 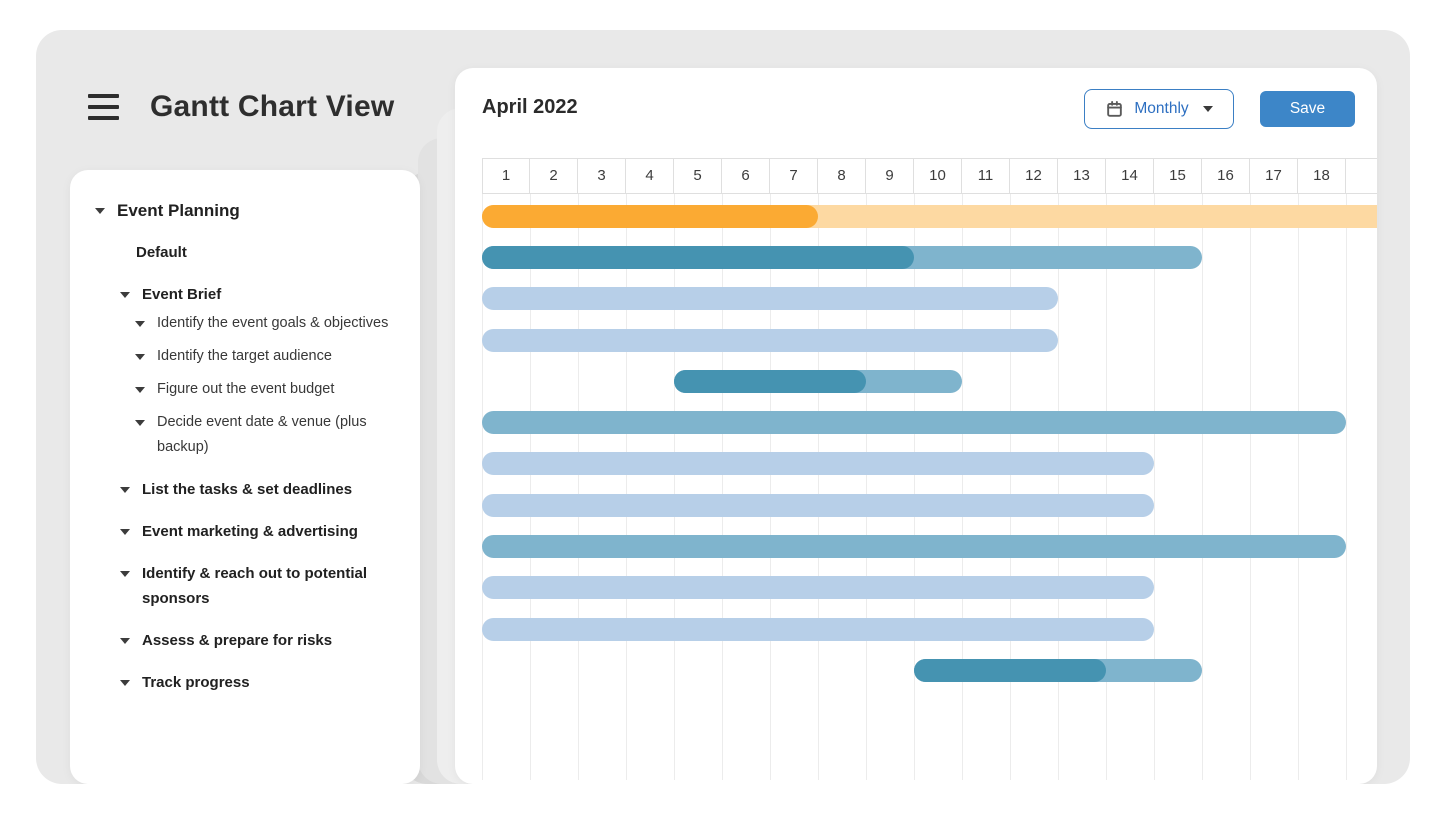 I want to click on view-mode-dropdown: Monthly, so click(x=1159, y=109).